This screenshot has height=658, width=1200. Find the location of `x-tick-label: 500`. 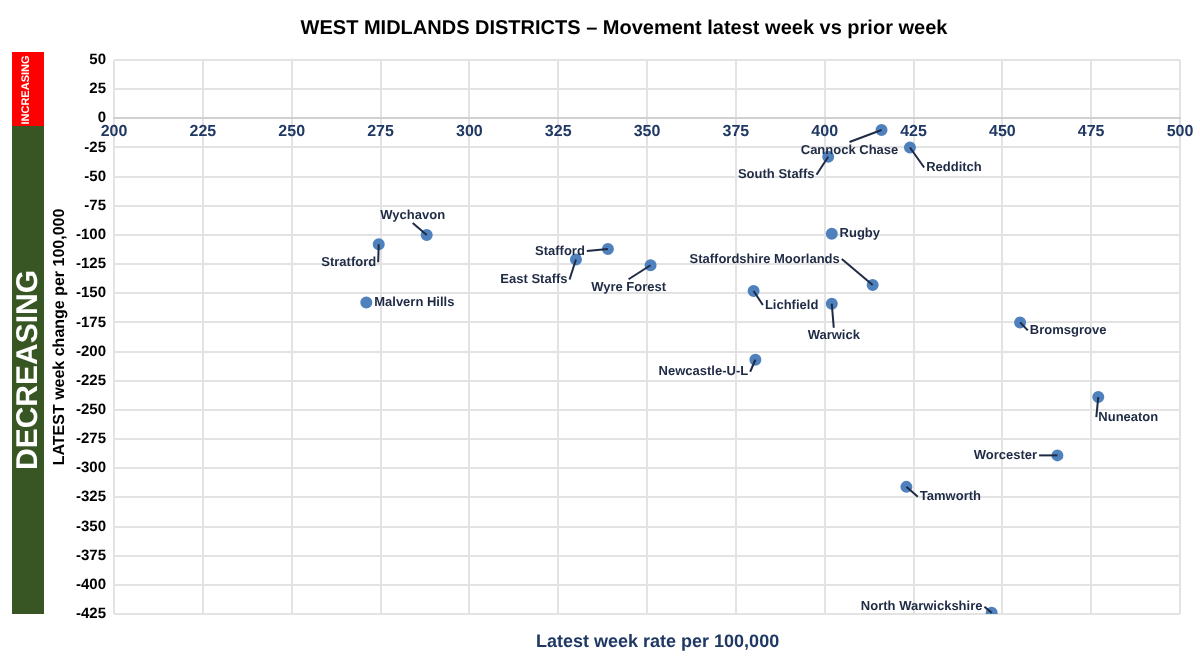

x-tick-label: 500 is located at coordinates (1180, 131).